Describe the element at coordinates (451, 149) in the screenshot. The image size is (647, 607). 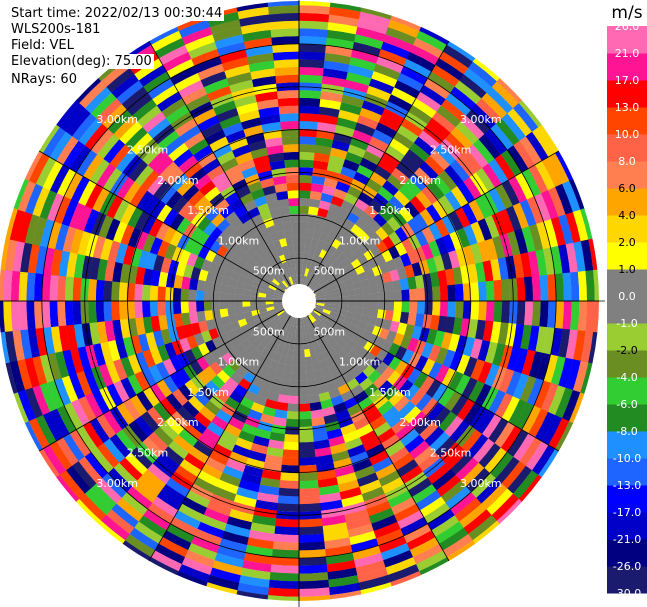
I see `range-ring-label: 2.50km` at that location.